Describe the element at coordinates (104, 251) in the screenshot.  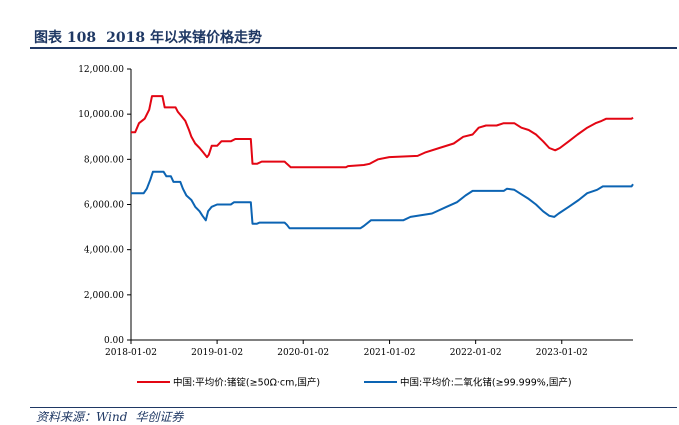
I see `y-tick-label: 4,000.00` at that location.